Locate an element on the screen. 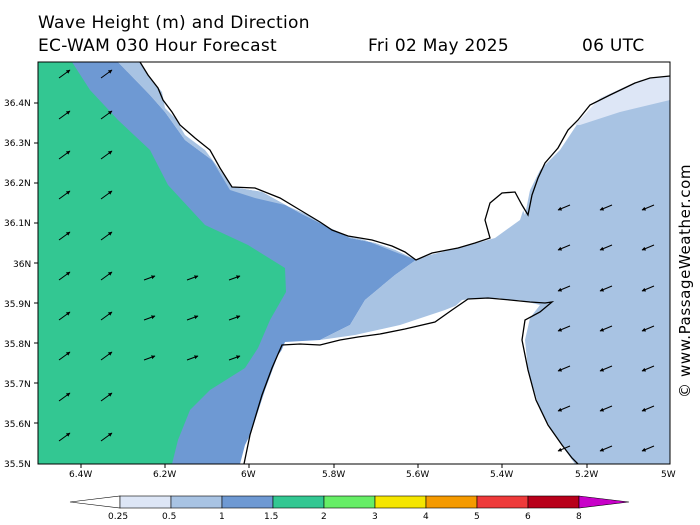 Image resolution: width=700 pixels, height=525 pixels. longitude-axis: 6.4W 6.2W 6W 5.8W 5.6W 5.4W 5.2W 5W is located at coordinates (372, 475).